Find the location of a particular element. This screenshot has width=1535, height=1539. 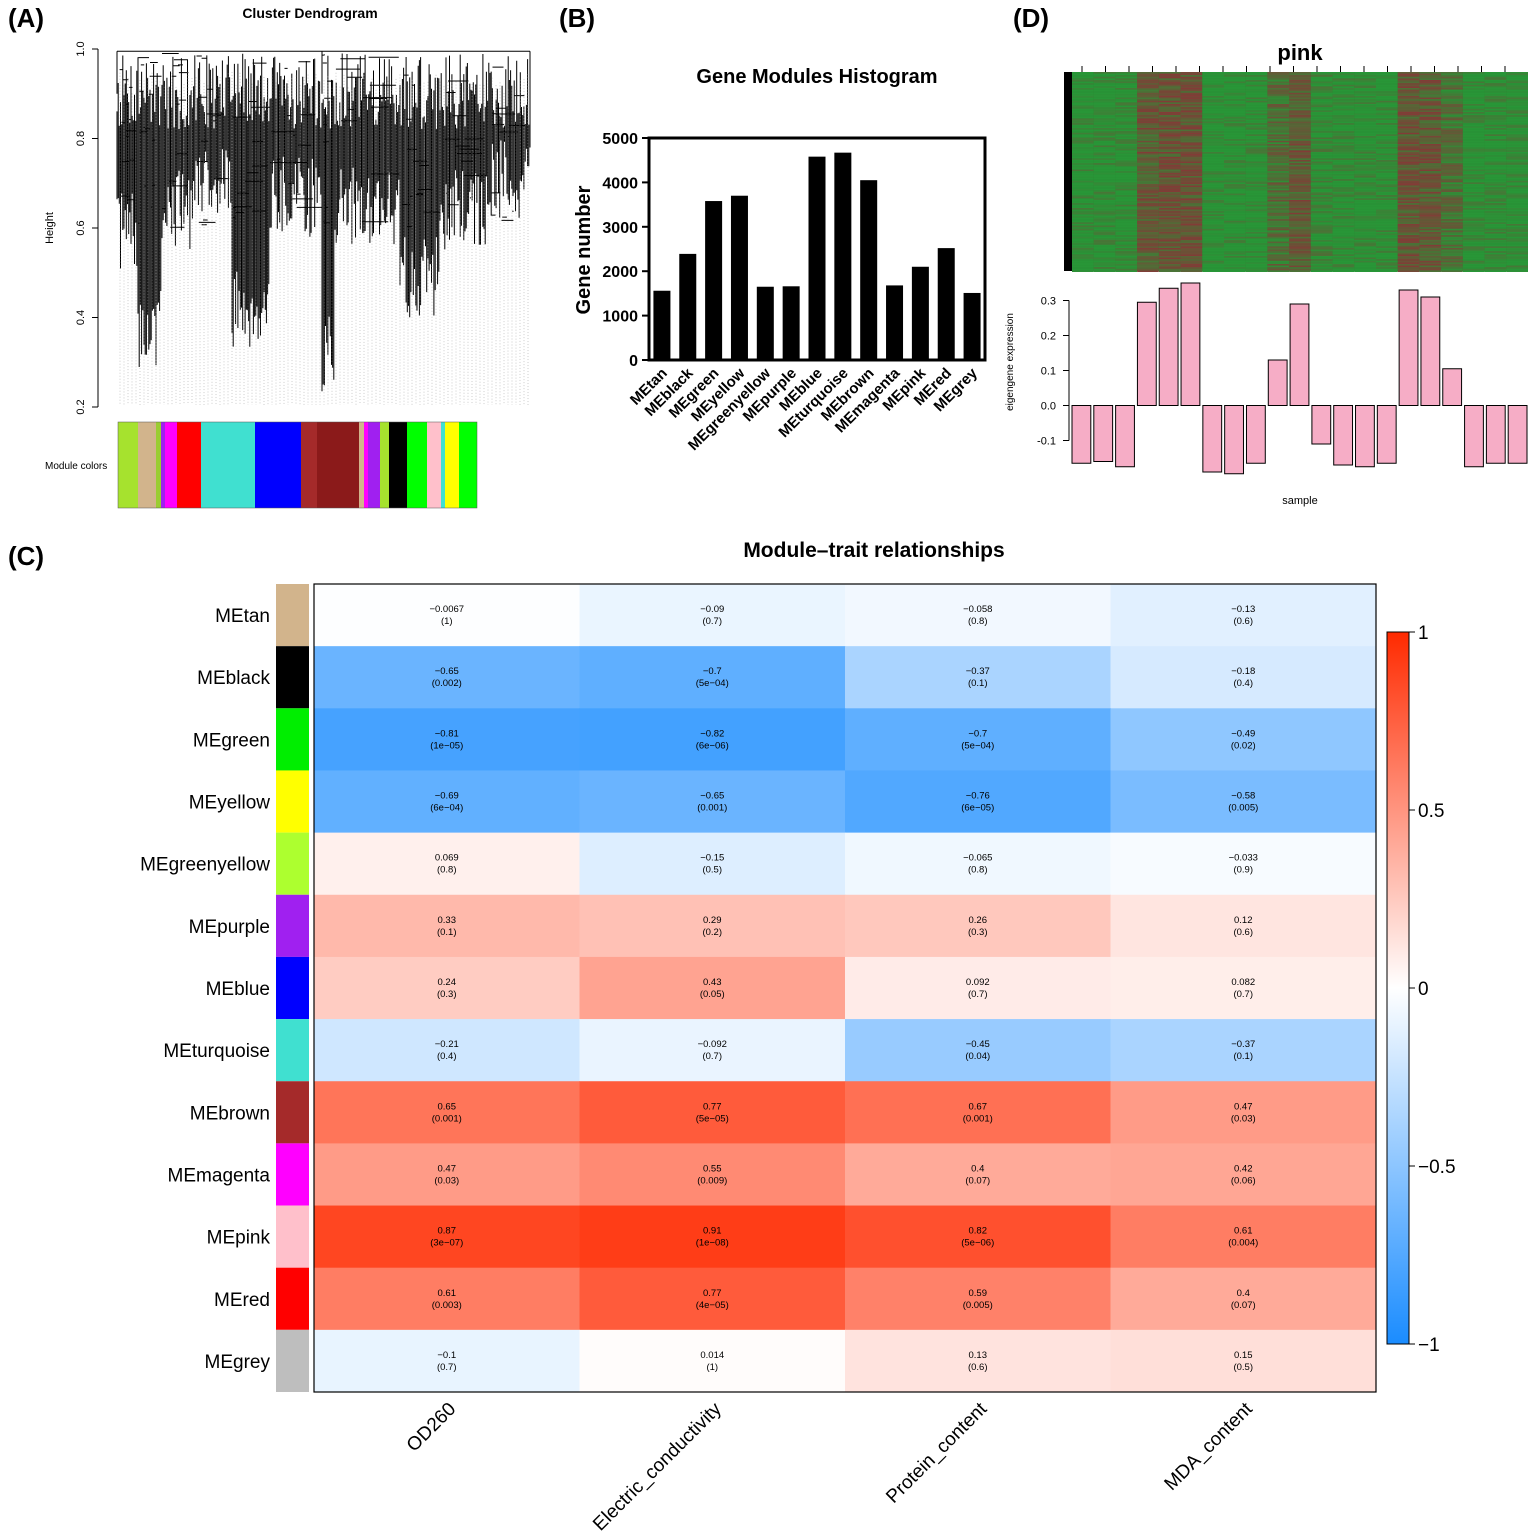

heatmap-cell-correlation: −0.69 is located at coordinates (447, 796).